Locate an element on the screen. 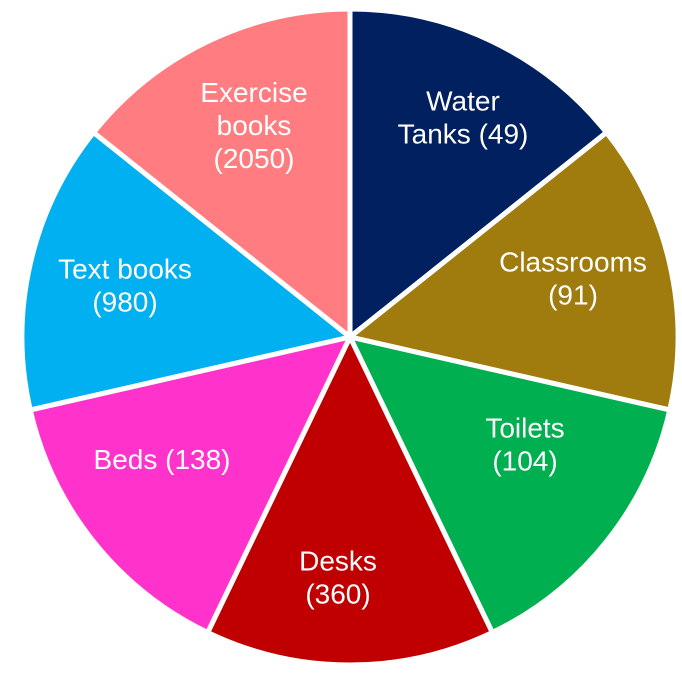  slice-label-line: (2050) is located at coordinates (254, 158).